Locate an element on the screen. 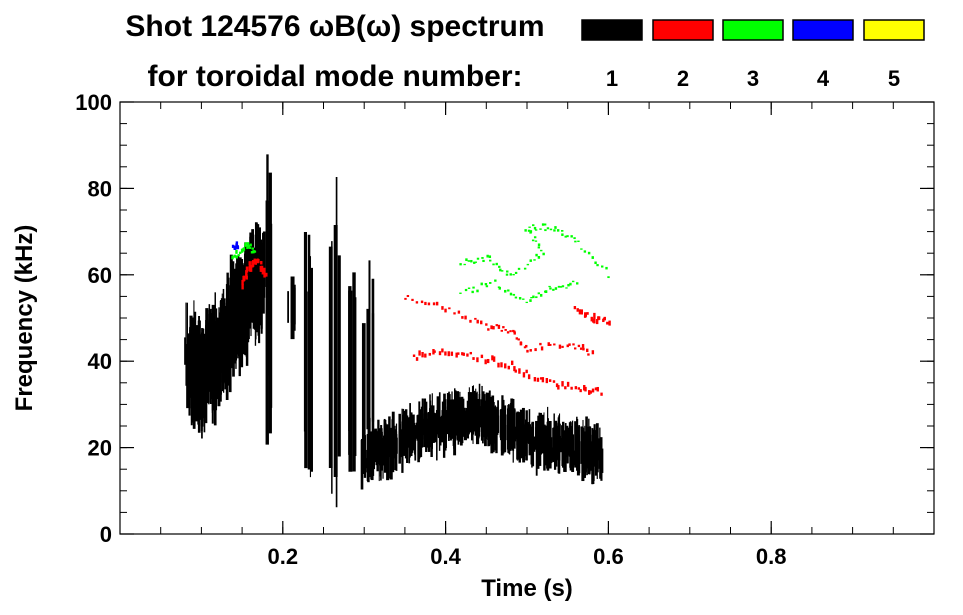  series-mode-3-early is located at coordinates (244, 251).